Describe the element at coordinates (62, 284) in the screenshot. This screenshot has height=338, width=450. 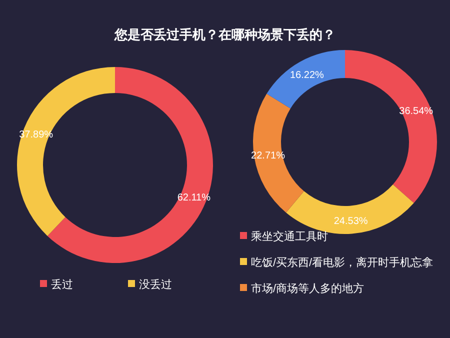
I see `legend-label: 丢过` at that location.